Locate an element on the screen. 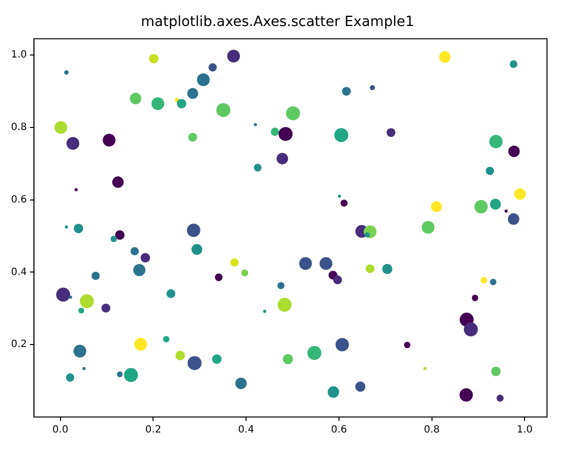  y-tick-label: 0.4 is located at coordinates (18, 272).